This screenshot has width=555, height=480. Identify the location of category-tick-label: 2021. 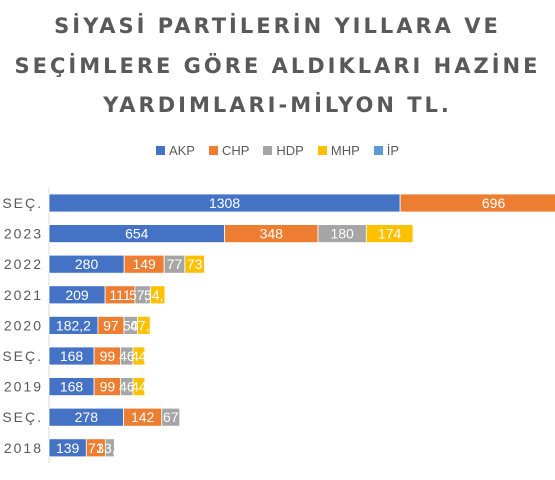
(23, 295).